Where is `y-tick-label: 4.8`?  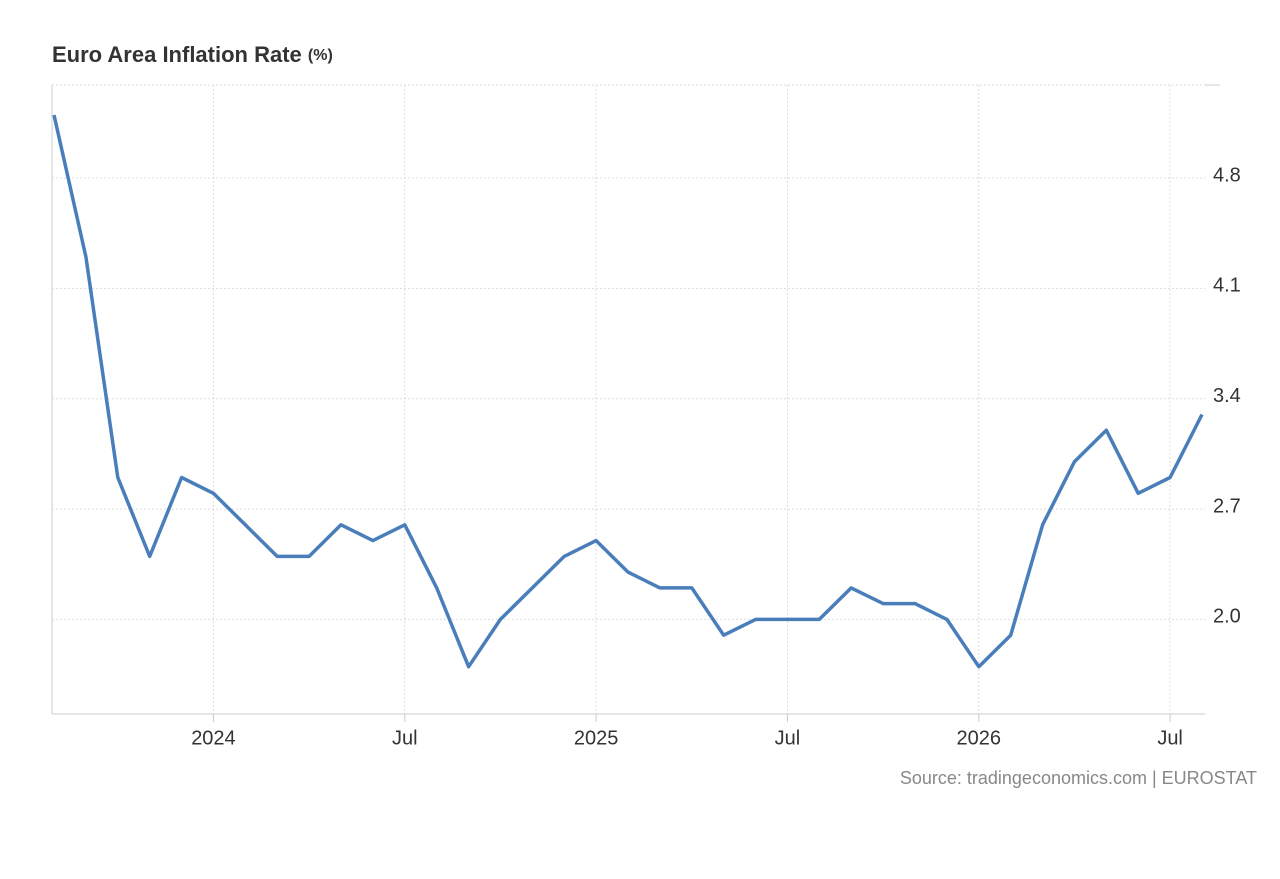 y-tick-label: 4.8 is located at coordinates (1227, 175).